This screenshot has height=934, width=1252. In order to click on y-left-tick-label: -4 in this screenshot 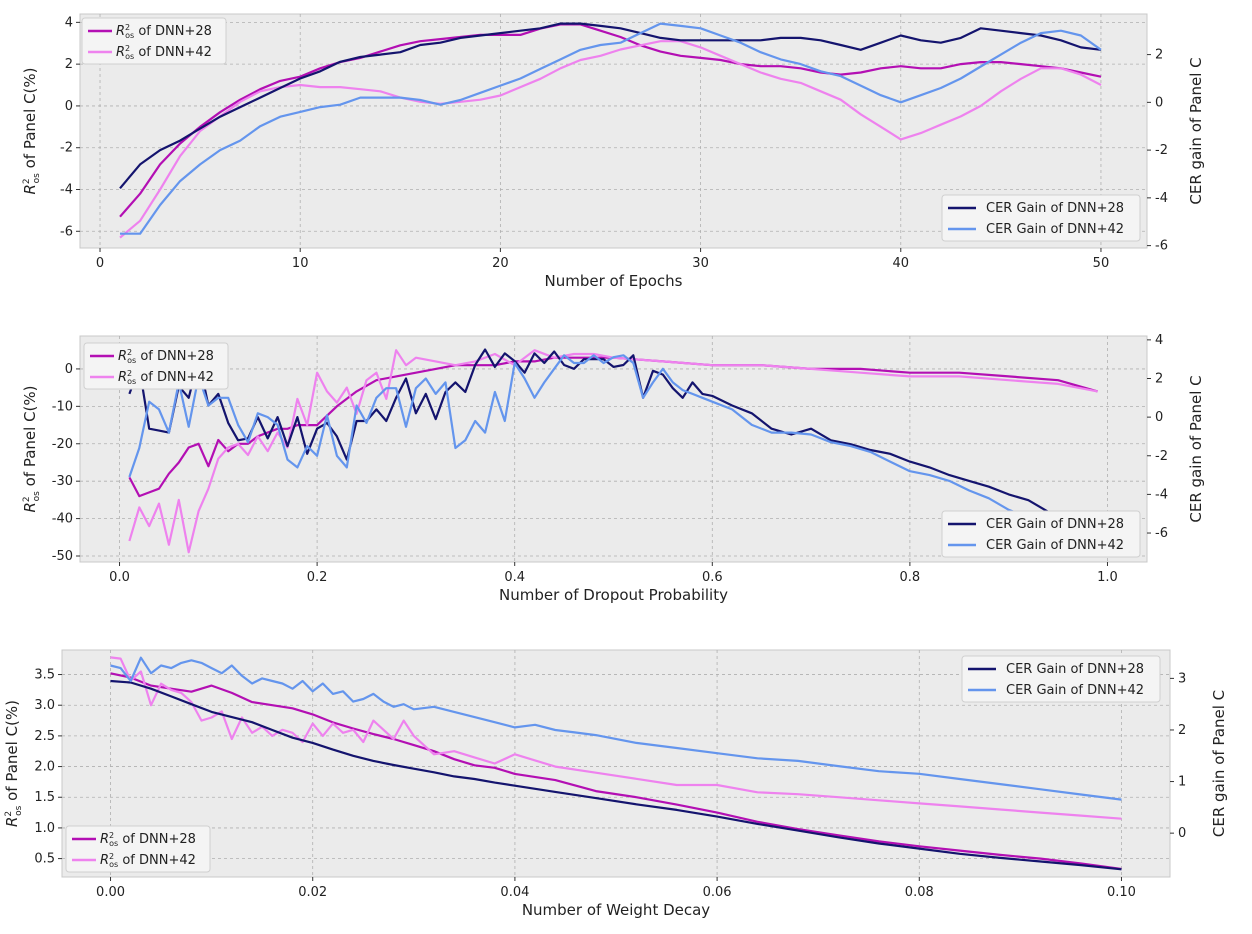, I will do `click(66, 190)`.